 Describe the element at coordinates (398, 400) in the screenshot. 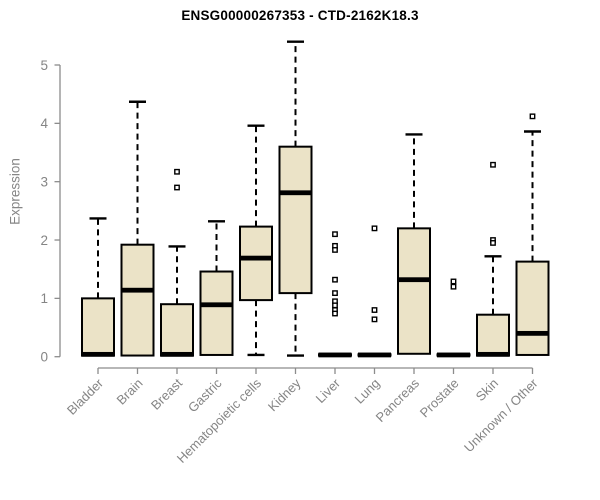

I see `x-tick-label: Pancreas` at that location.